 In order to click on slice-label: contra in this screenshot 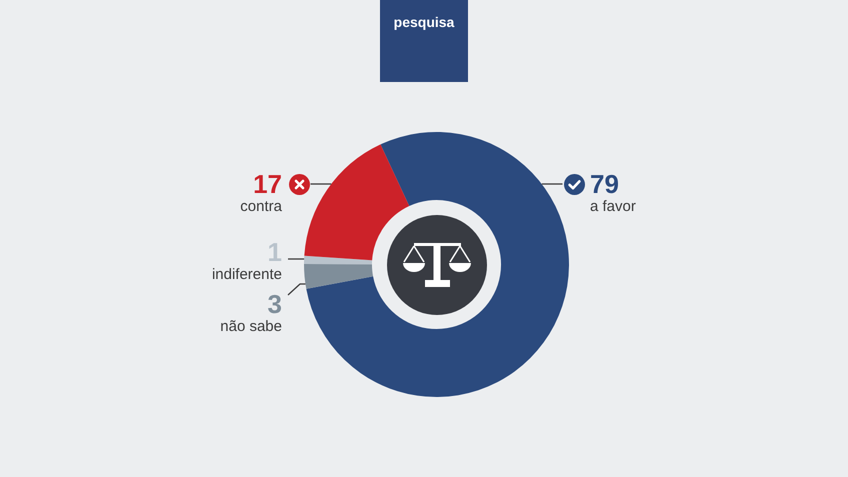, I will do `click(261, 206)`.